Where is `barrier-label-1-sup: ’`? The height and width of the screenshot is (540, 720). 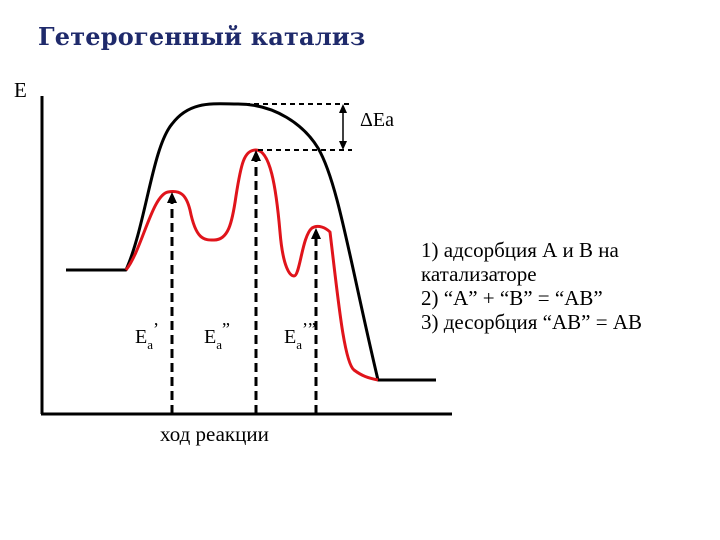
barrier-label-1-sup: ’ is located at coordinates (156, 329).